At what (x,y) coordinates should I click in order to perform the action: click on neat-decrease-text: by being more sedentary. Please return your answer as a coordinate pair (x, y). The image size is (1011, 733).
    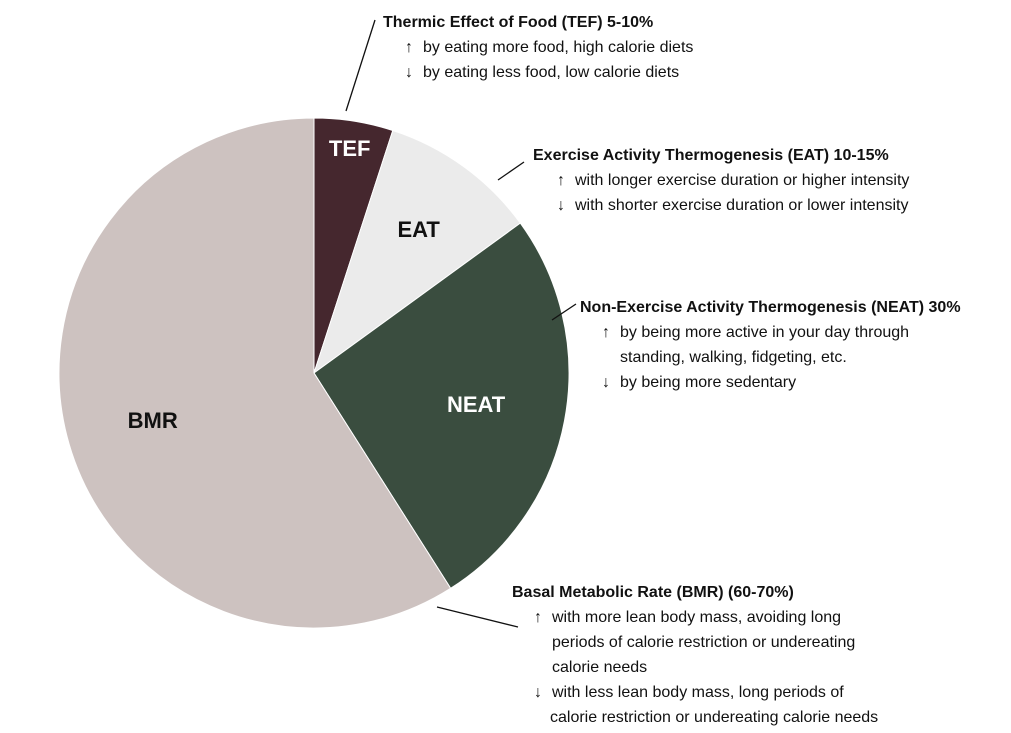
    Looking at the image, I should click on (708, 382).